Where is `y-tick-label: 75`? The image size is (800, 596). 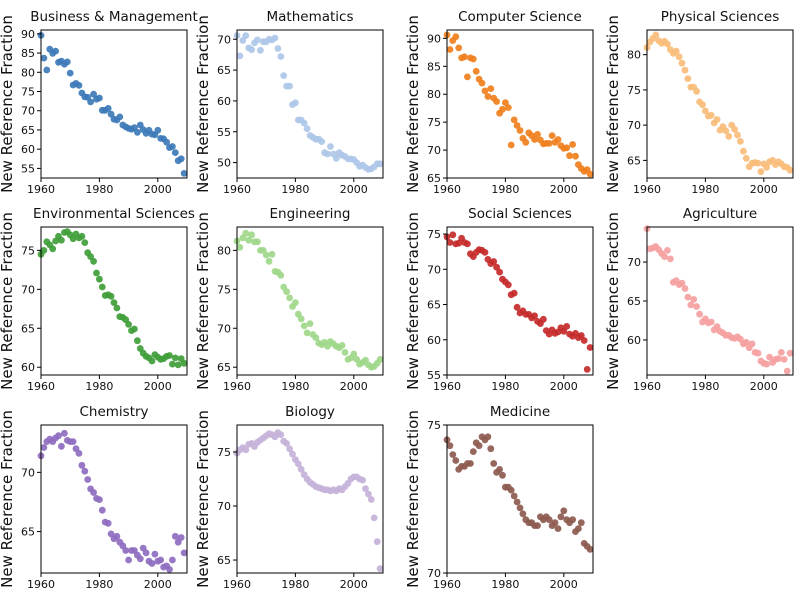
y-tick-label: 75 is located at coordinates (434, 425).